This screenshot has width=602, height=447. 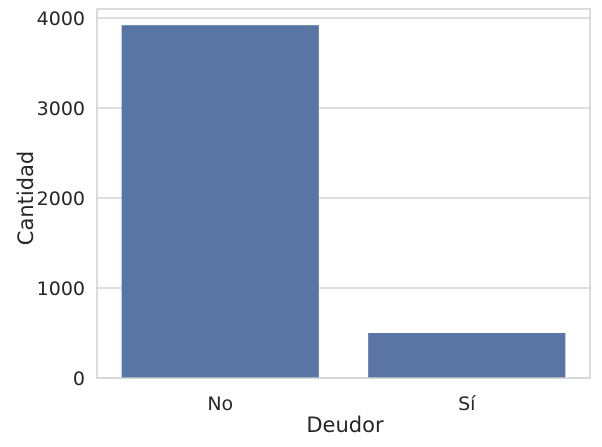 What do you see at coordinates (61, 289) in the screenshot?
I see `y-tick-label: 1000` at bounding box center [61, 289].